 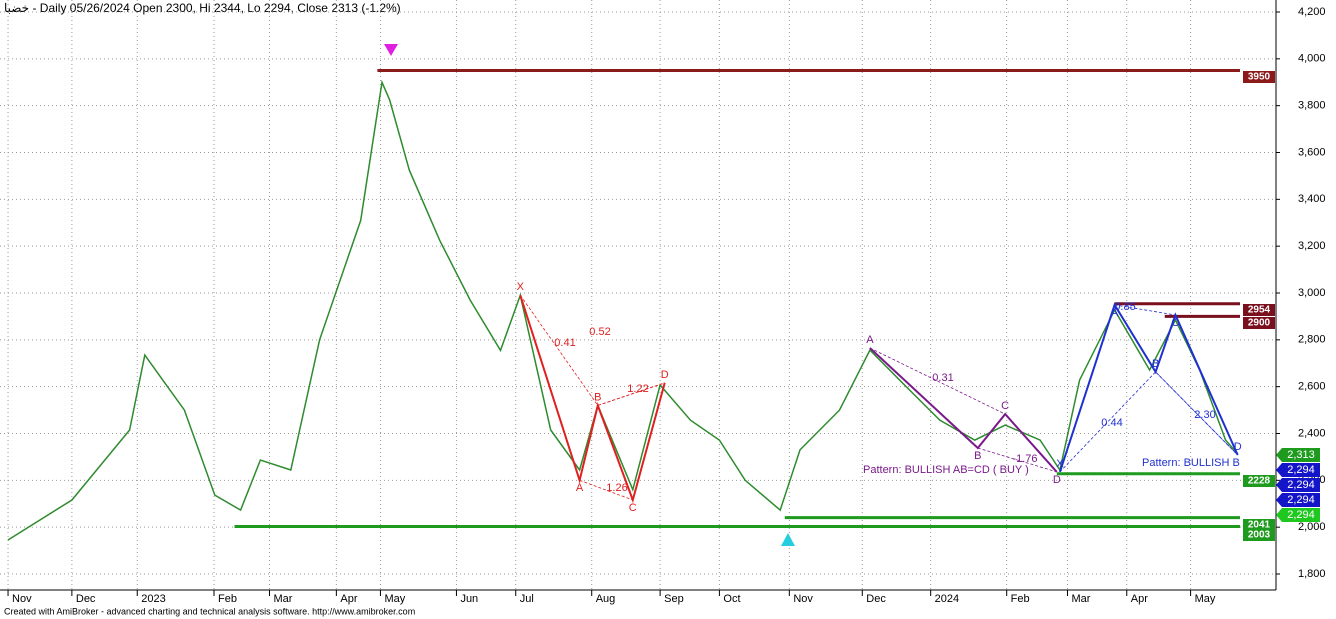 I want to click on level-label: 2228, so click(x=1259, y=481).